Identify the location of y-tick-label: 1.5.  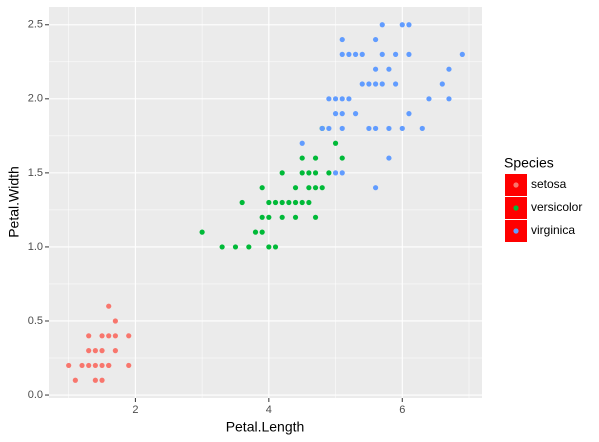
(35, 173).